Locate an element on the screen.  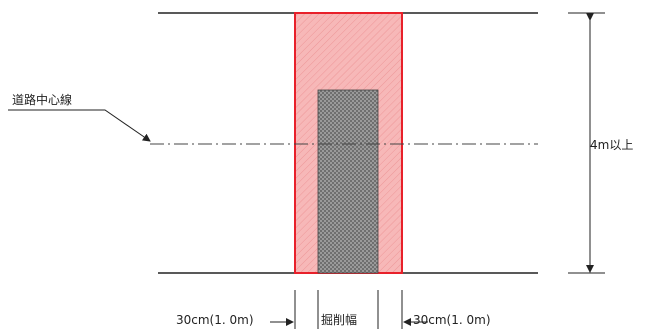
center-line-leader is located at coordinates (79, 125).